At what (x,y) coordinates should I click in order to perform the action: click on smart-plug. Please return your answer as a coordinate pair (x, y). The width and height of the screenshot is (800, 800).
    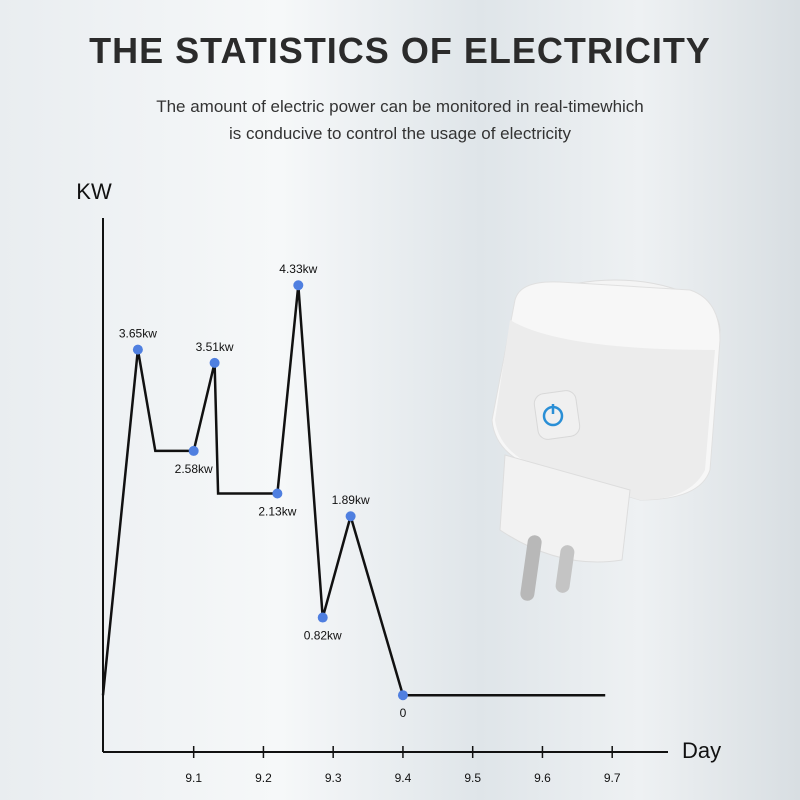
    Looking at the image, I should click on (606, 440).